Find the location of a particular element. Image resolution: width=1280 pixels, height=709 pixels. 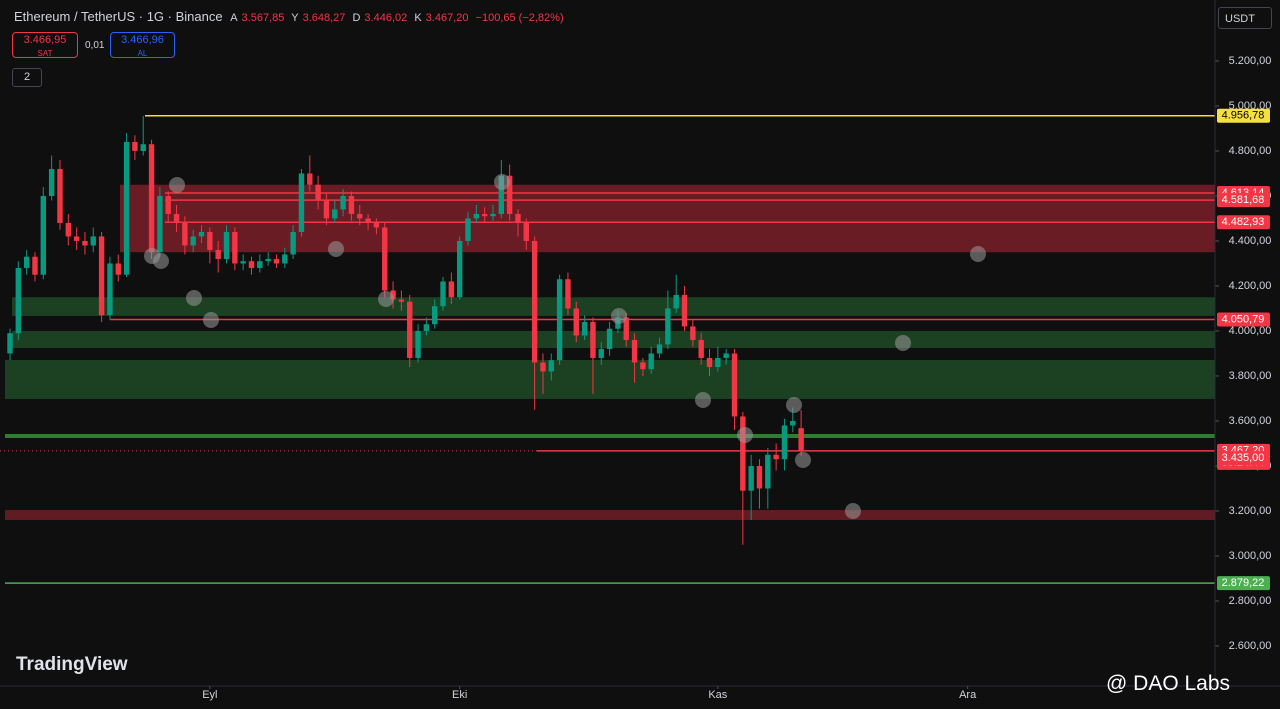

currency-select: USDT is located at coordinates (1245, 18).